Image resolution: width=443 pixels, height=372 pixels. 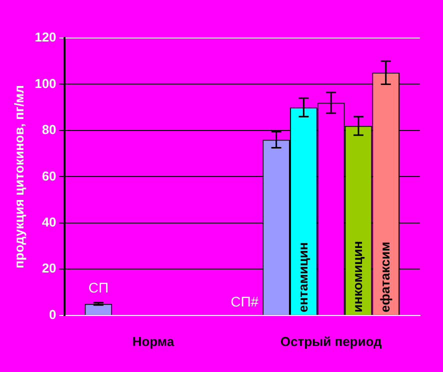 What do you see at coordinates (18, 176) in the screenshot?
I see `y-axis-title: продукция цитокинов, пг/мл` at bounding box center [18, 176].